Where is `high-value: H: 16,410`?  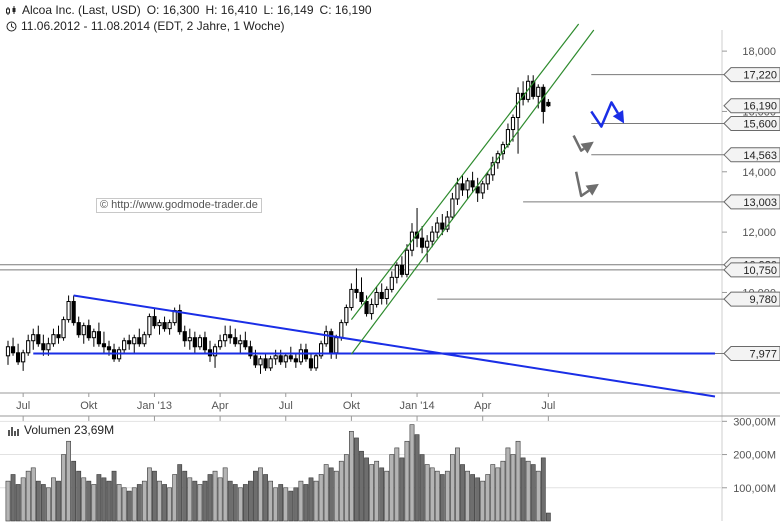 high-value: H: 16,410 is located at coordinates (231, 10).